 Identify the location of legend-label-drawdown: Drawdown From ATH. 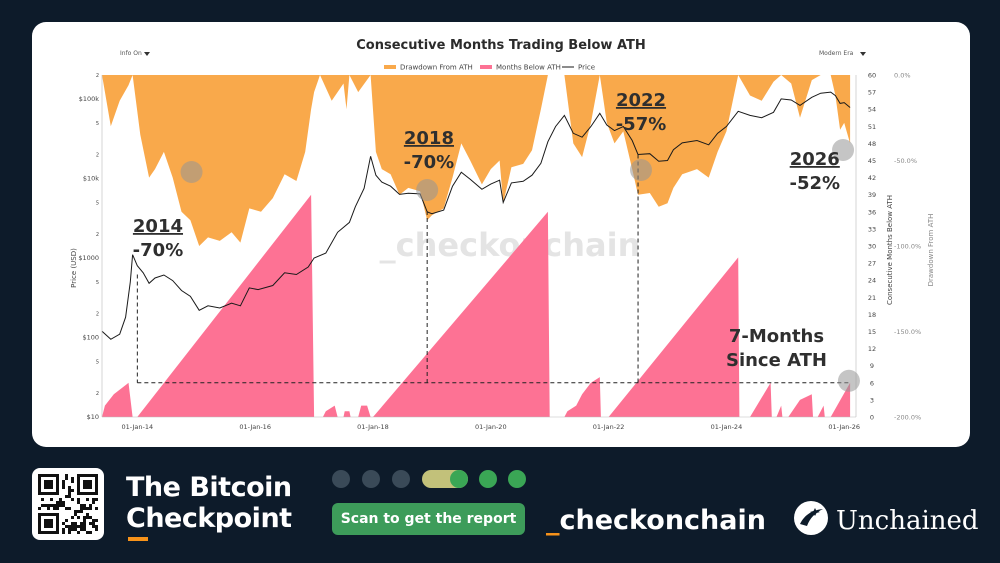
(436, 68).